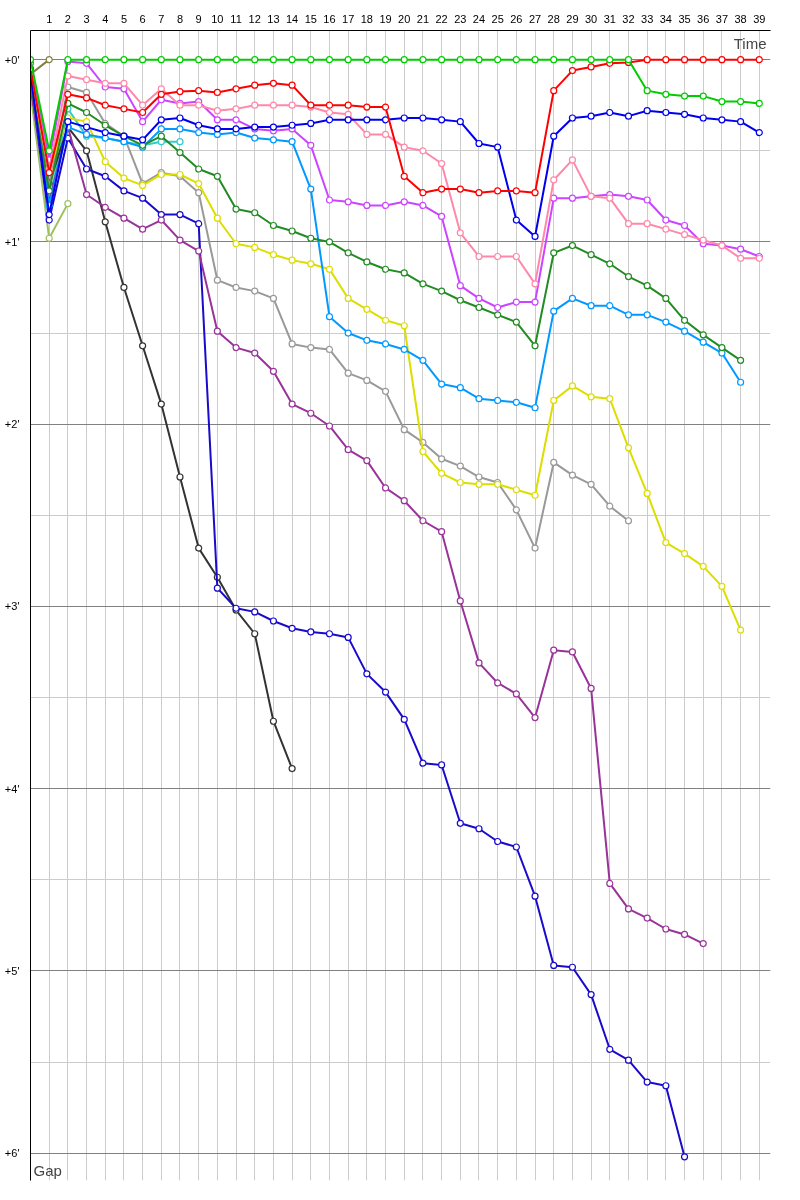  I want to click on y-axis-title: Gap, so click(47, 1170).